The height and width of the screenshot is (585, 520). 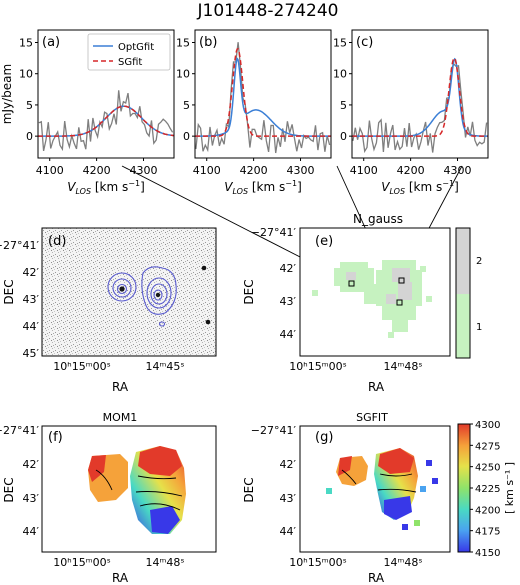 What do you see at coordinates (487, 446) in the screenshot?
I see `velocity-cbar-tick-4275: 4275` at bounding box center [487, 446].